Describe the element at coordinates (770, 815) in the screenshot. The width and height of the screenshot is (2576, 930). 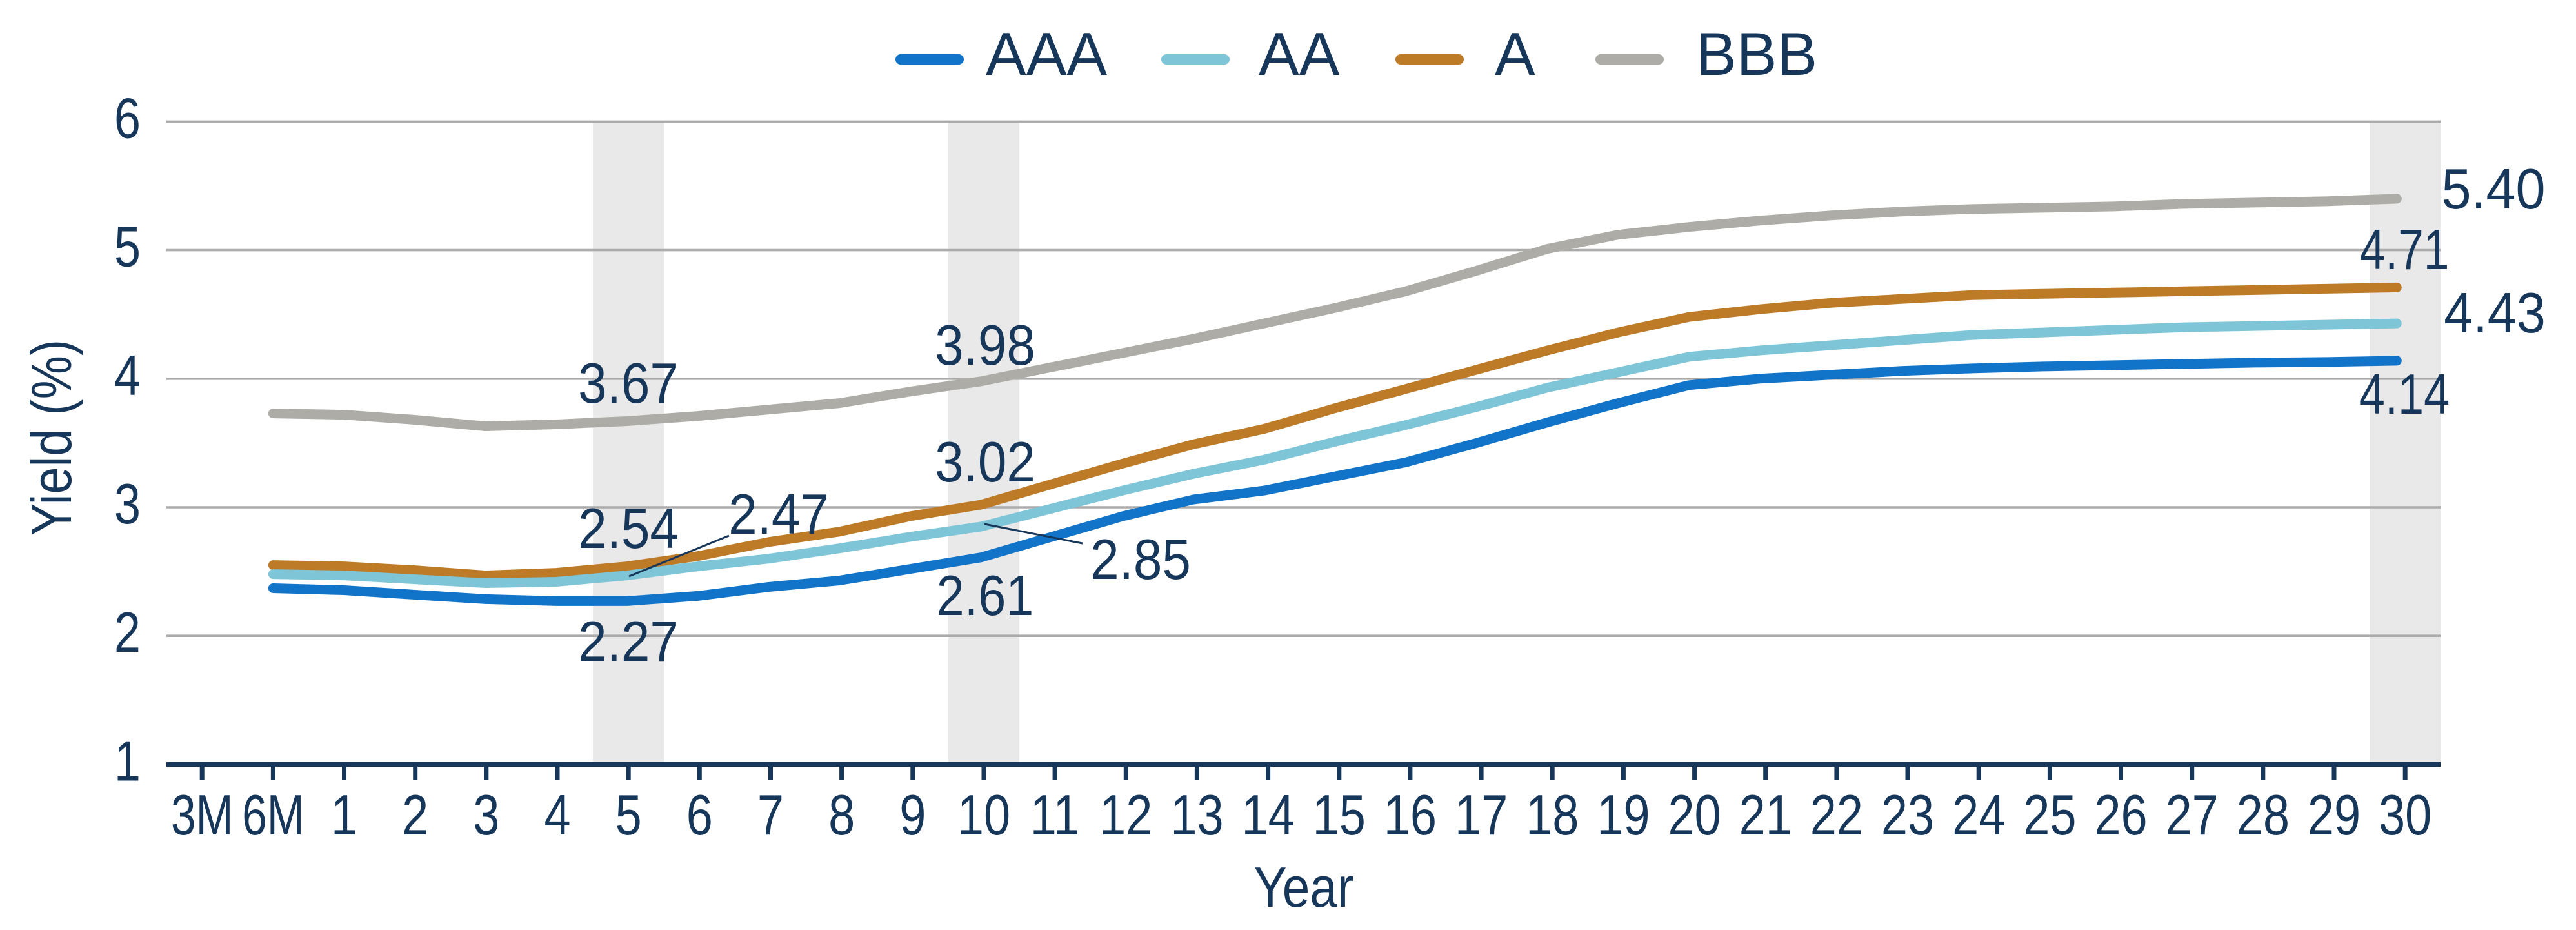
I see `svg-text: 7` at that location.